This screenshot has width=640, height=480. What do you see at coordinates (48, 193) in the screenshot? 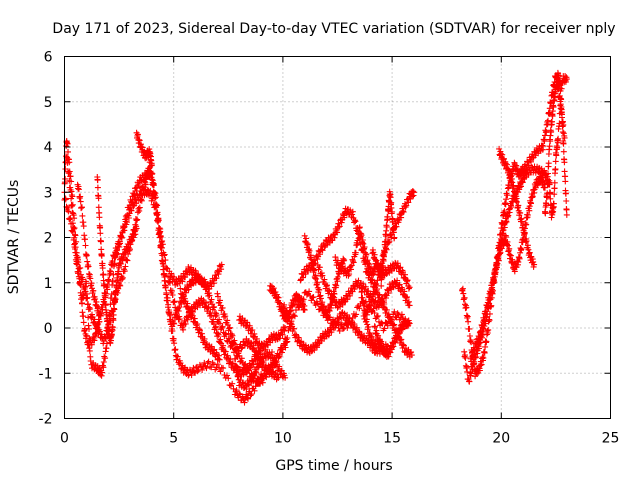
I see `y-tick-label: 3` at bounding box center [48, 193].